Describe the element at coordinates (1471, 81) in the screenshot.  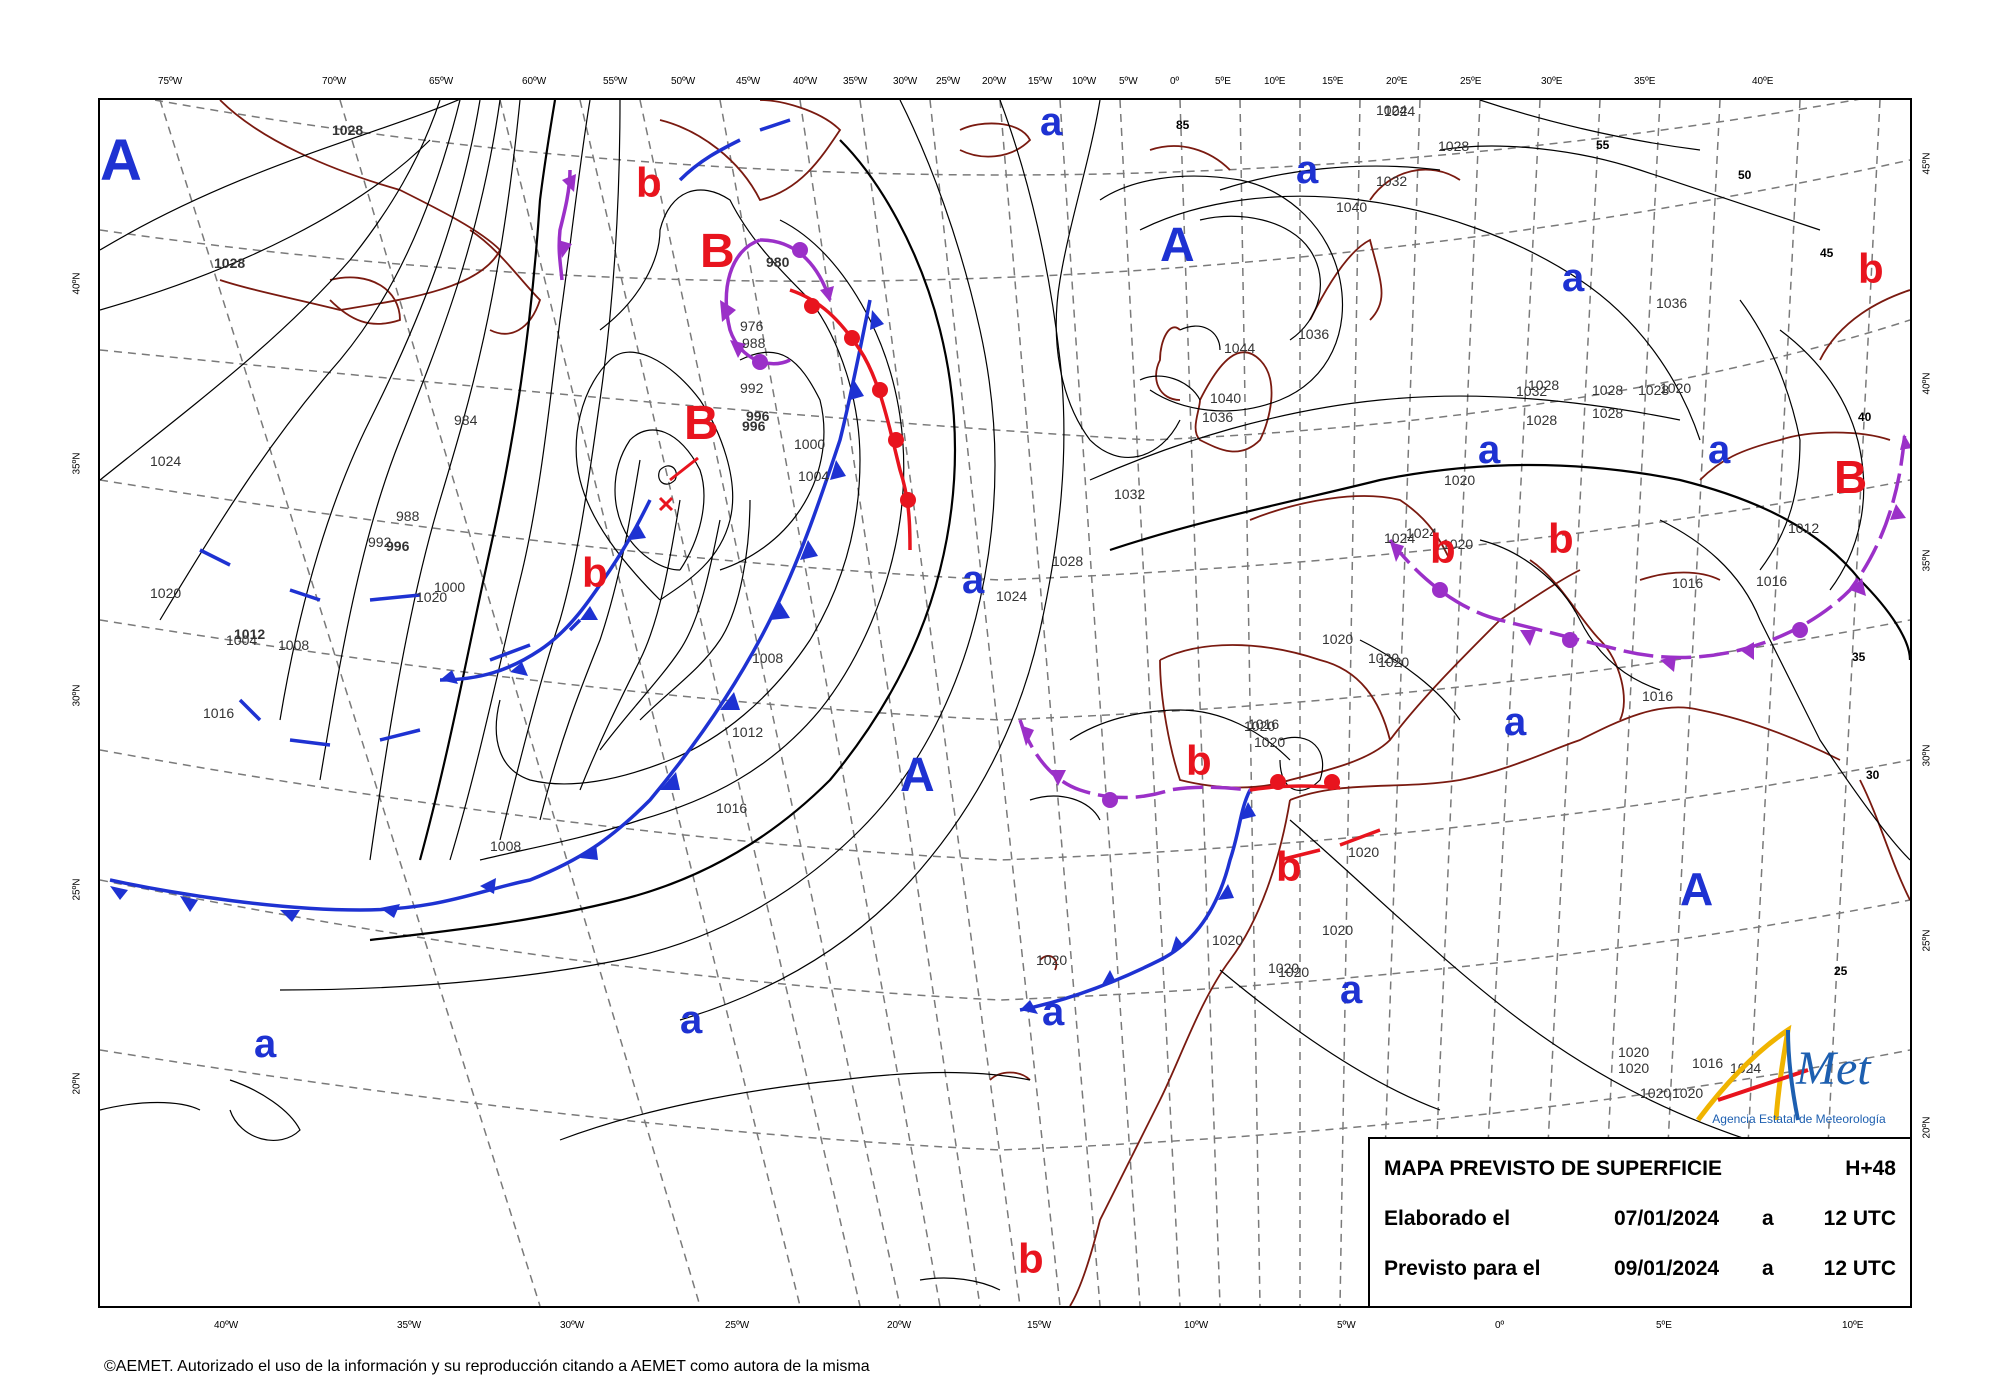
I see `longitude-label: 25ºE` at that location.